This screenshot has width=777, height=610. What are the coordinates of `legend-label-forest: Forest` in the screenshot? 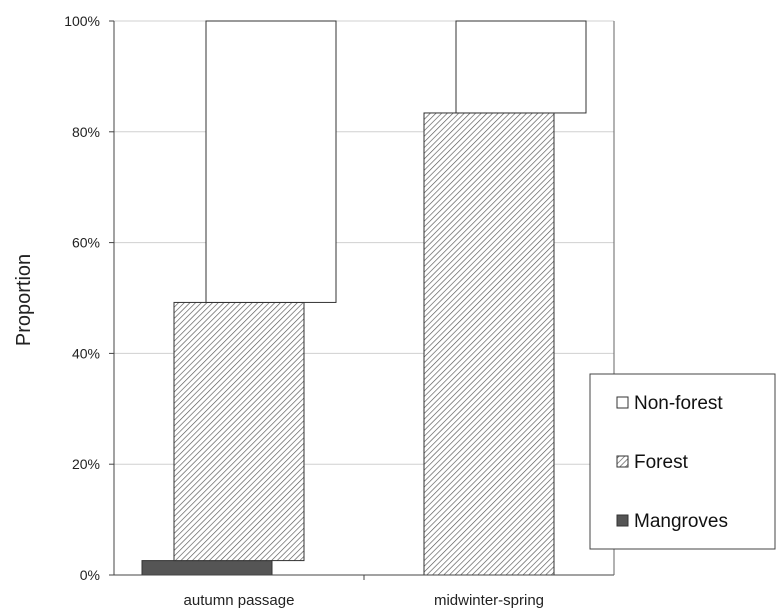 It's located at (661, 462).